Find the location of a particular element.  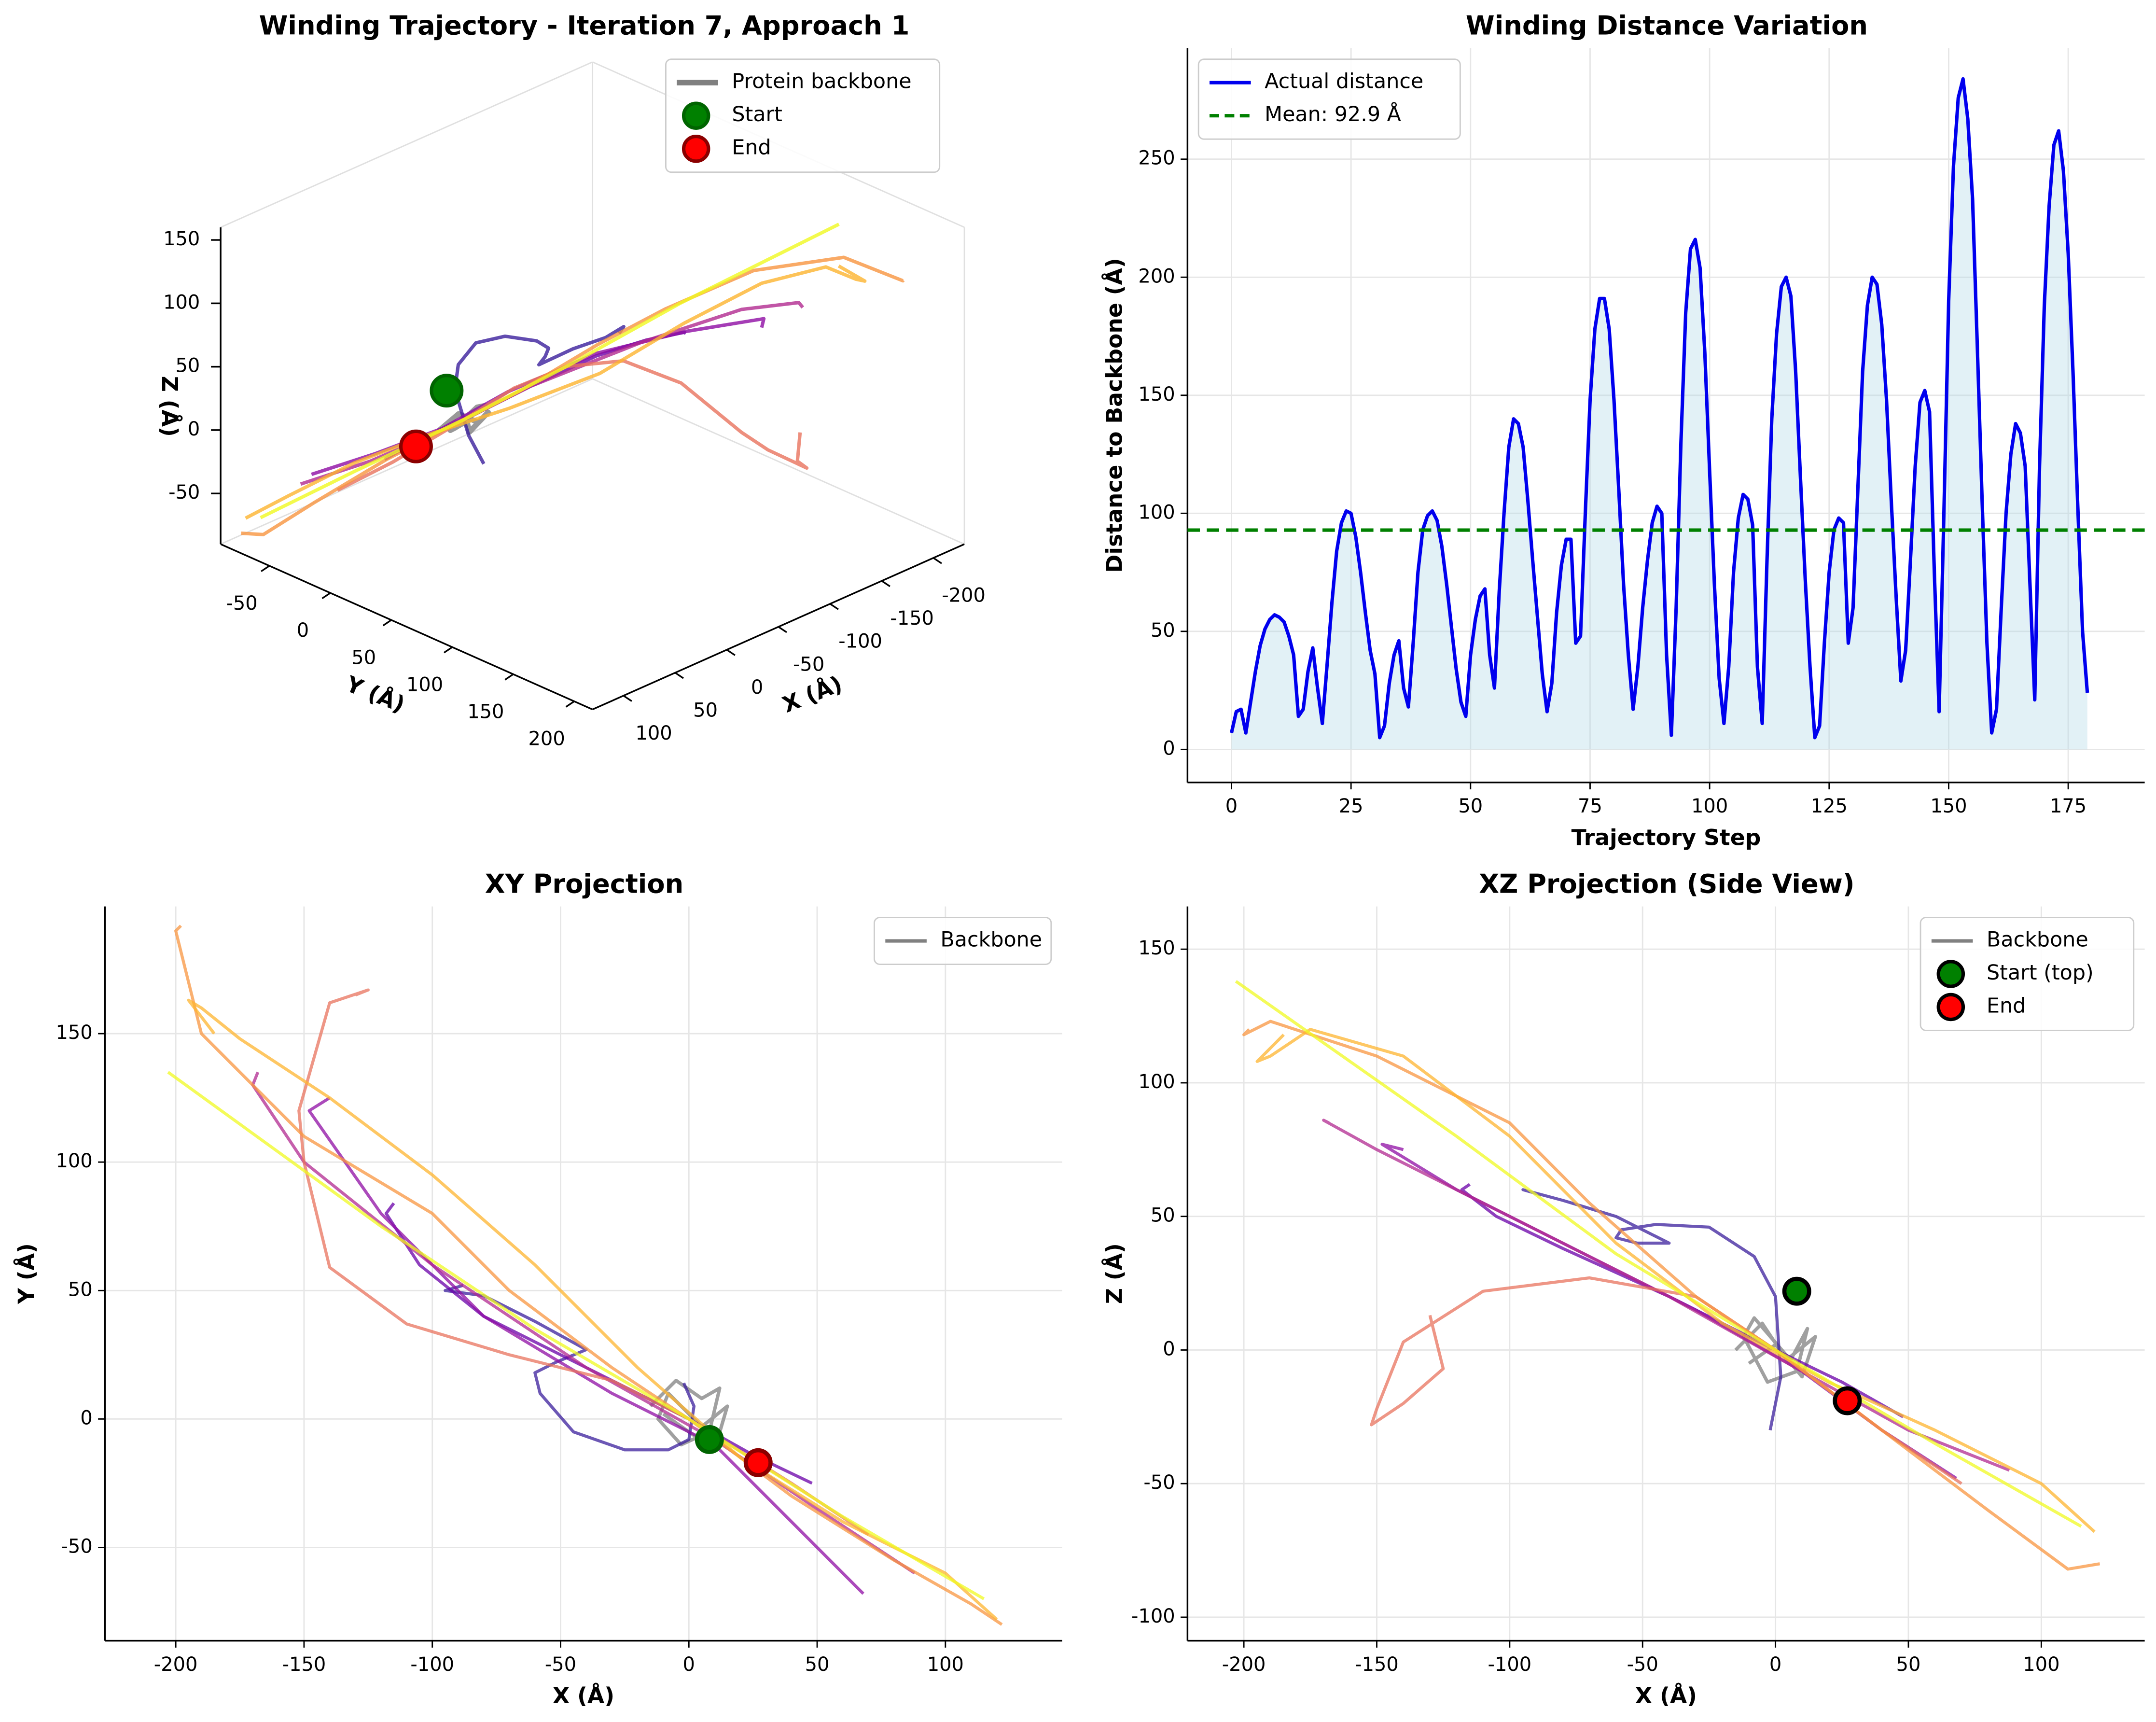

y-tick-label: 250 is located at coordinates (1156, 158).